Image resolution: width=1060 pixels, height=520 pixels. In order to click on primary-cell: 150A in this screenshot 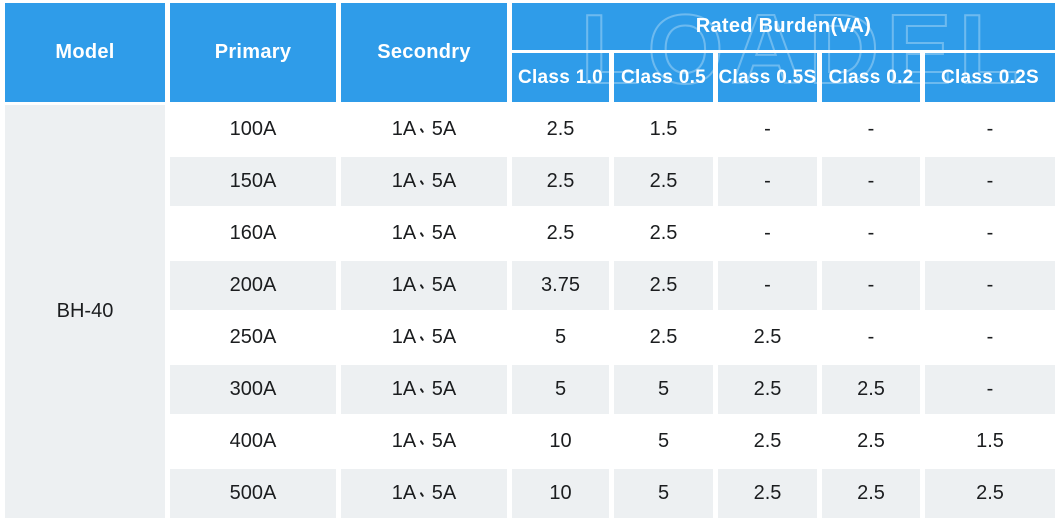, I will do `click(253, 181)`.